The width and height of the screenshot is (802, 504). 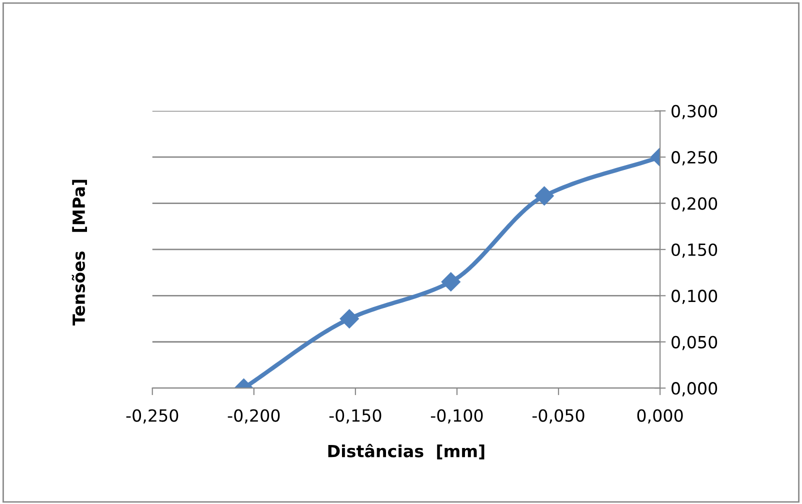 What do you see at coordinates (456, 416) in the screenshot?
I see `x-tick-label: -0,100` at bounding box center [456, 416].